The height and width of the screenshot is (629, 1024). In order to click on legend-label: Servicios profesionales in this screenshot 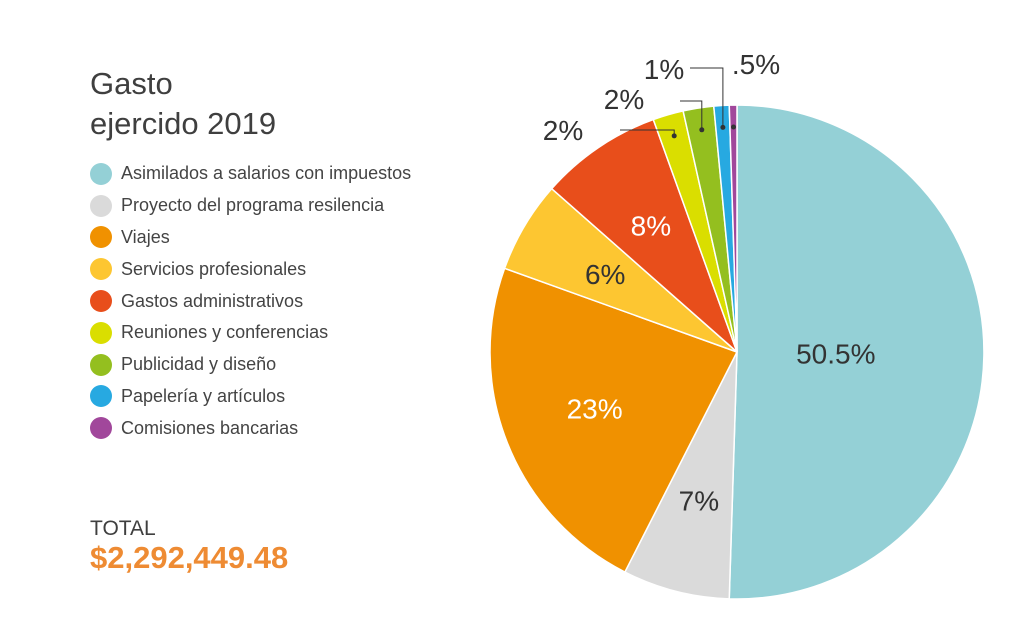, I will do `click(214, 268)`.